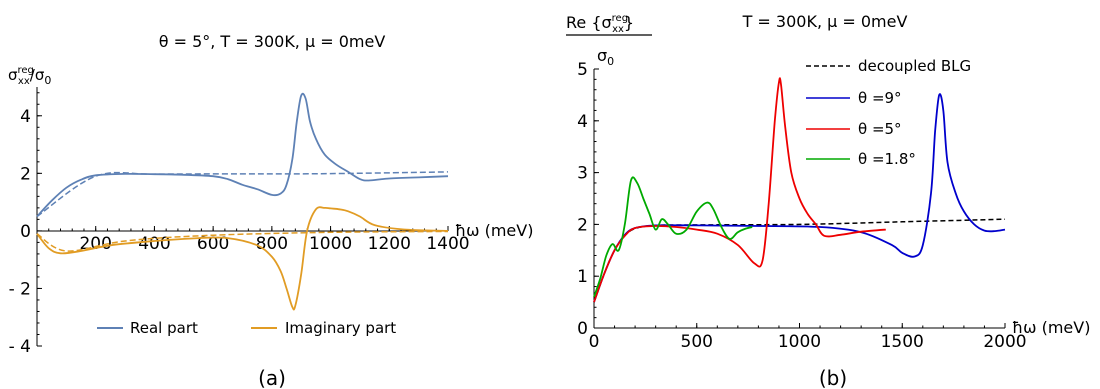 This screenshot has width=1100, height=389. I want to click on panel-a-ylabel-sub: xx, so click(24, 81).